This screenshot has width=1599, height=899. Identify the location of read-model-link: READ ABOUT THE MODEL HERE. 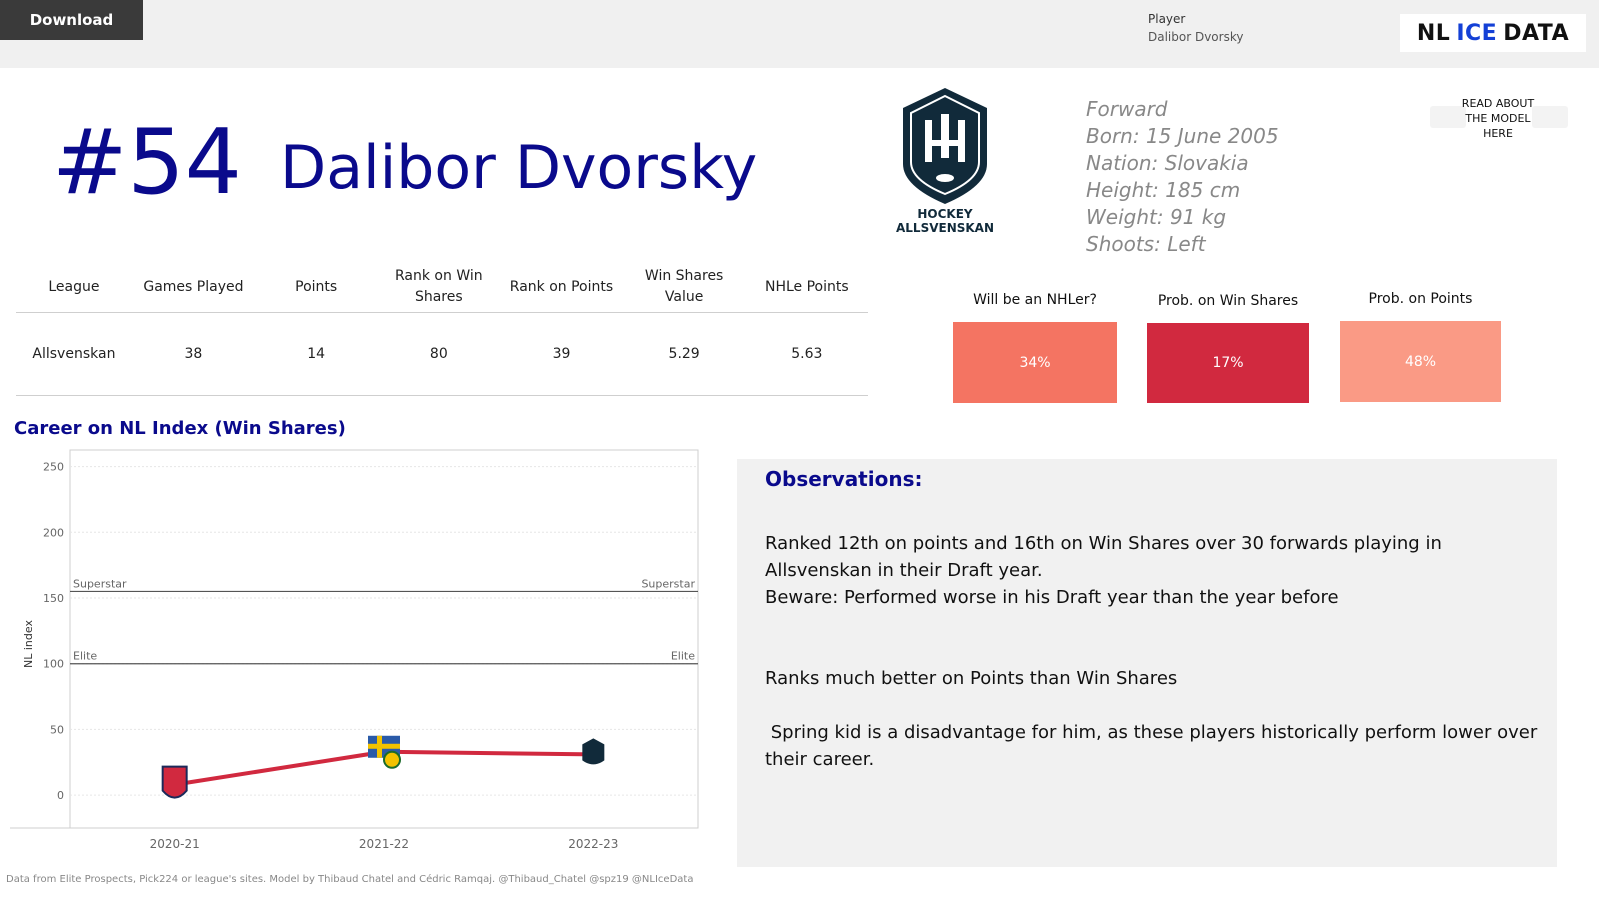
(1500, 117).